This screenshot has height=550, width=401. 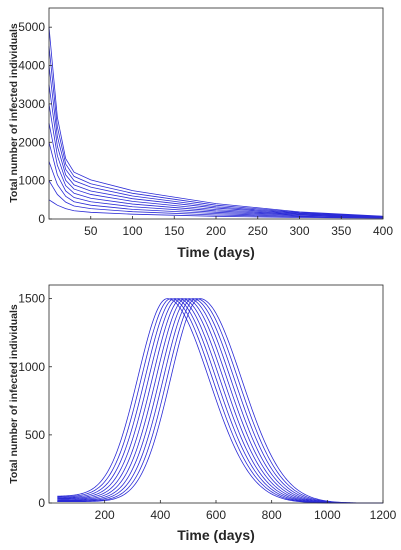 What do you see at coordinates (238, 227) in the screenshot?
I see `chart-top-x-ticks: 50 100 150 200 250 300 350 400` at bounding box center [238, 227].